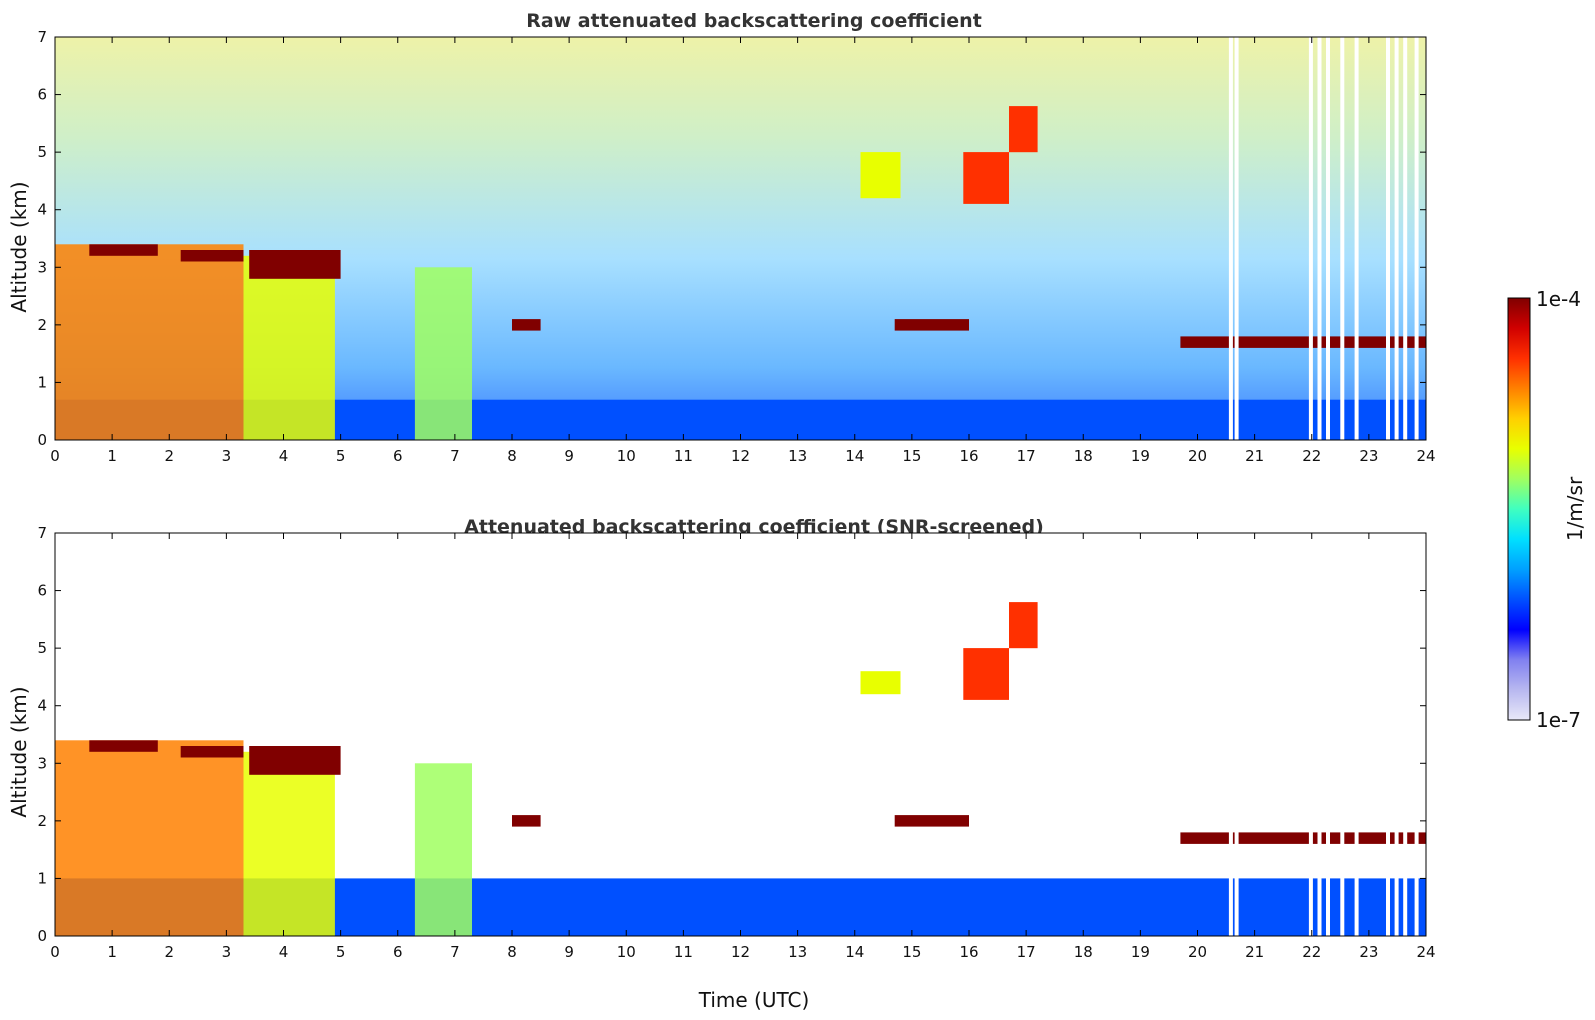 The width and height of the screenshot is (1595, 1020). Describe the element at coordinates (169, 952) in the screenshot. I see `x-tick-label: 2` at that location.